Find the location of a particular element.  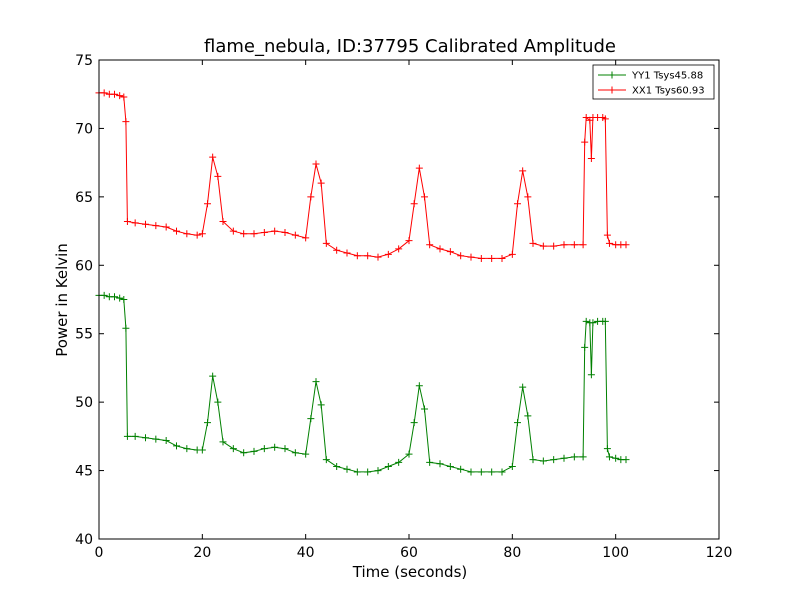

x-tick-label: 20 is located at coordinates (202, 553).